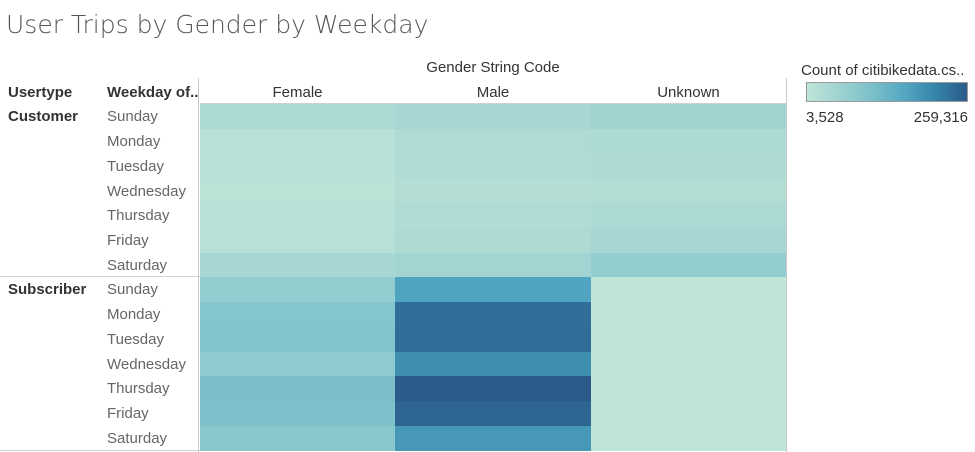 The image size is (975, 452). I want to click on header-divider, so click(493, 103).